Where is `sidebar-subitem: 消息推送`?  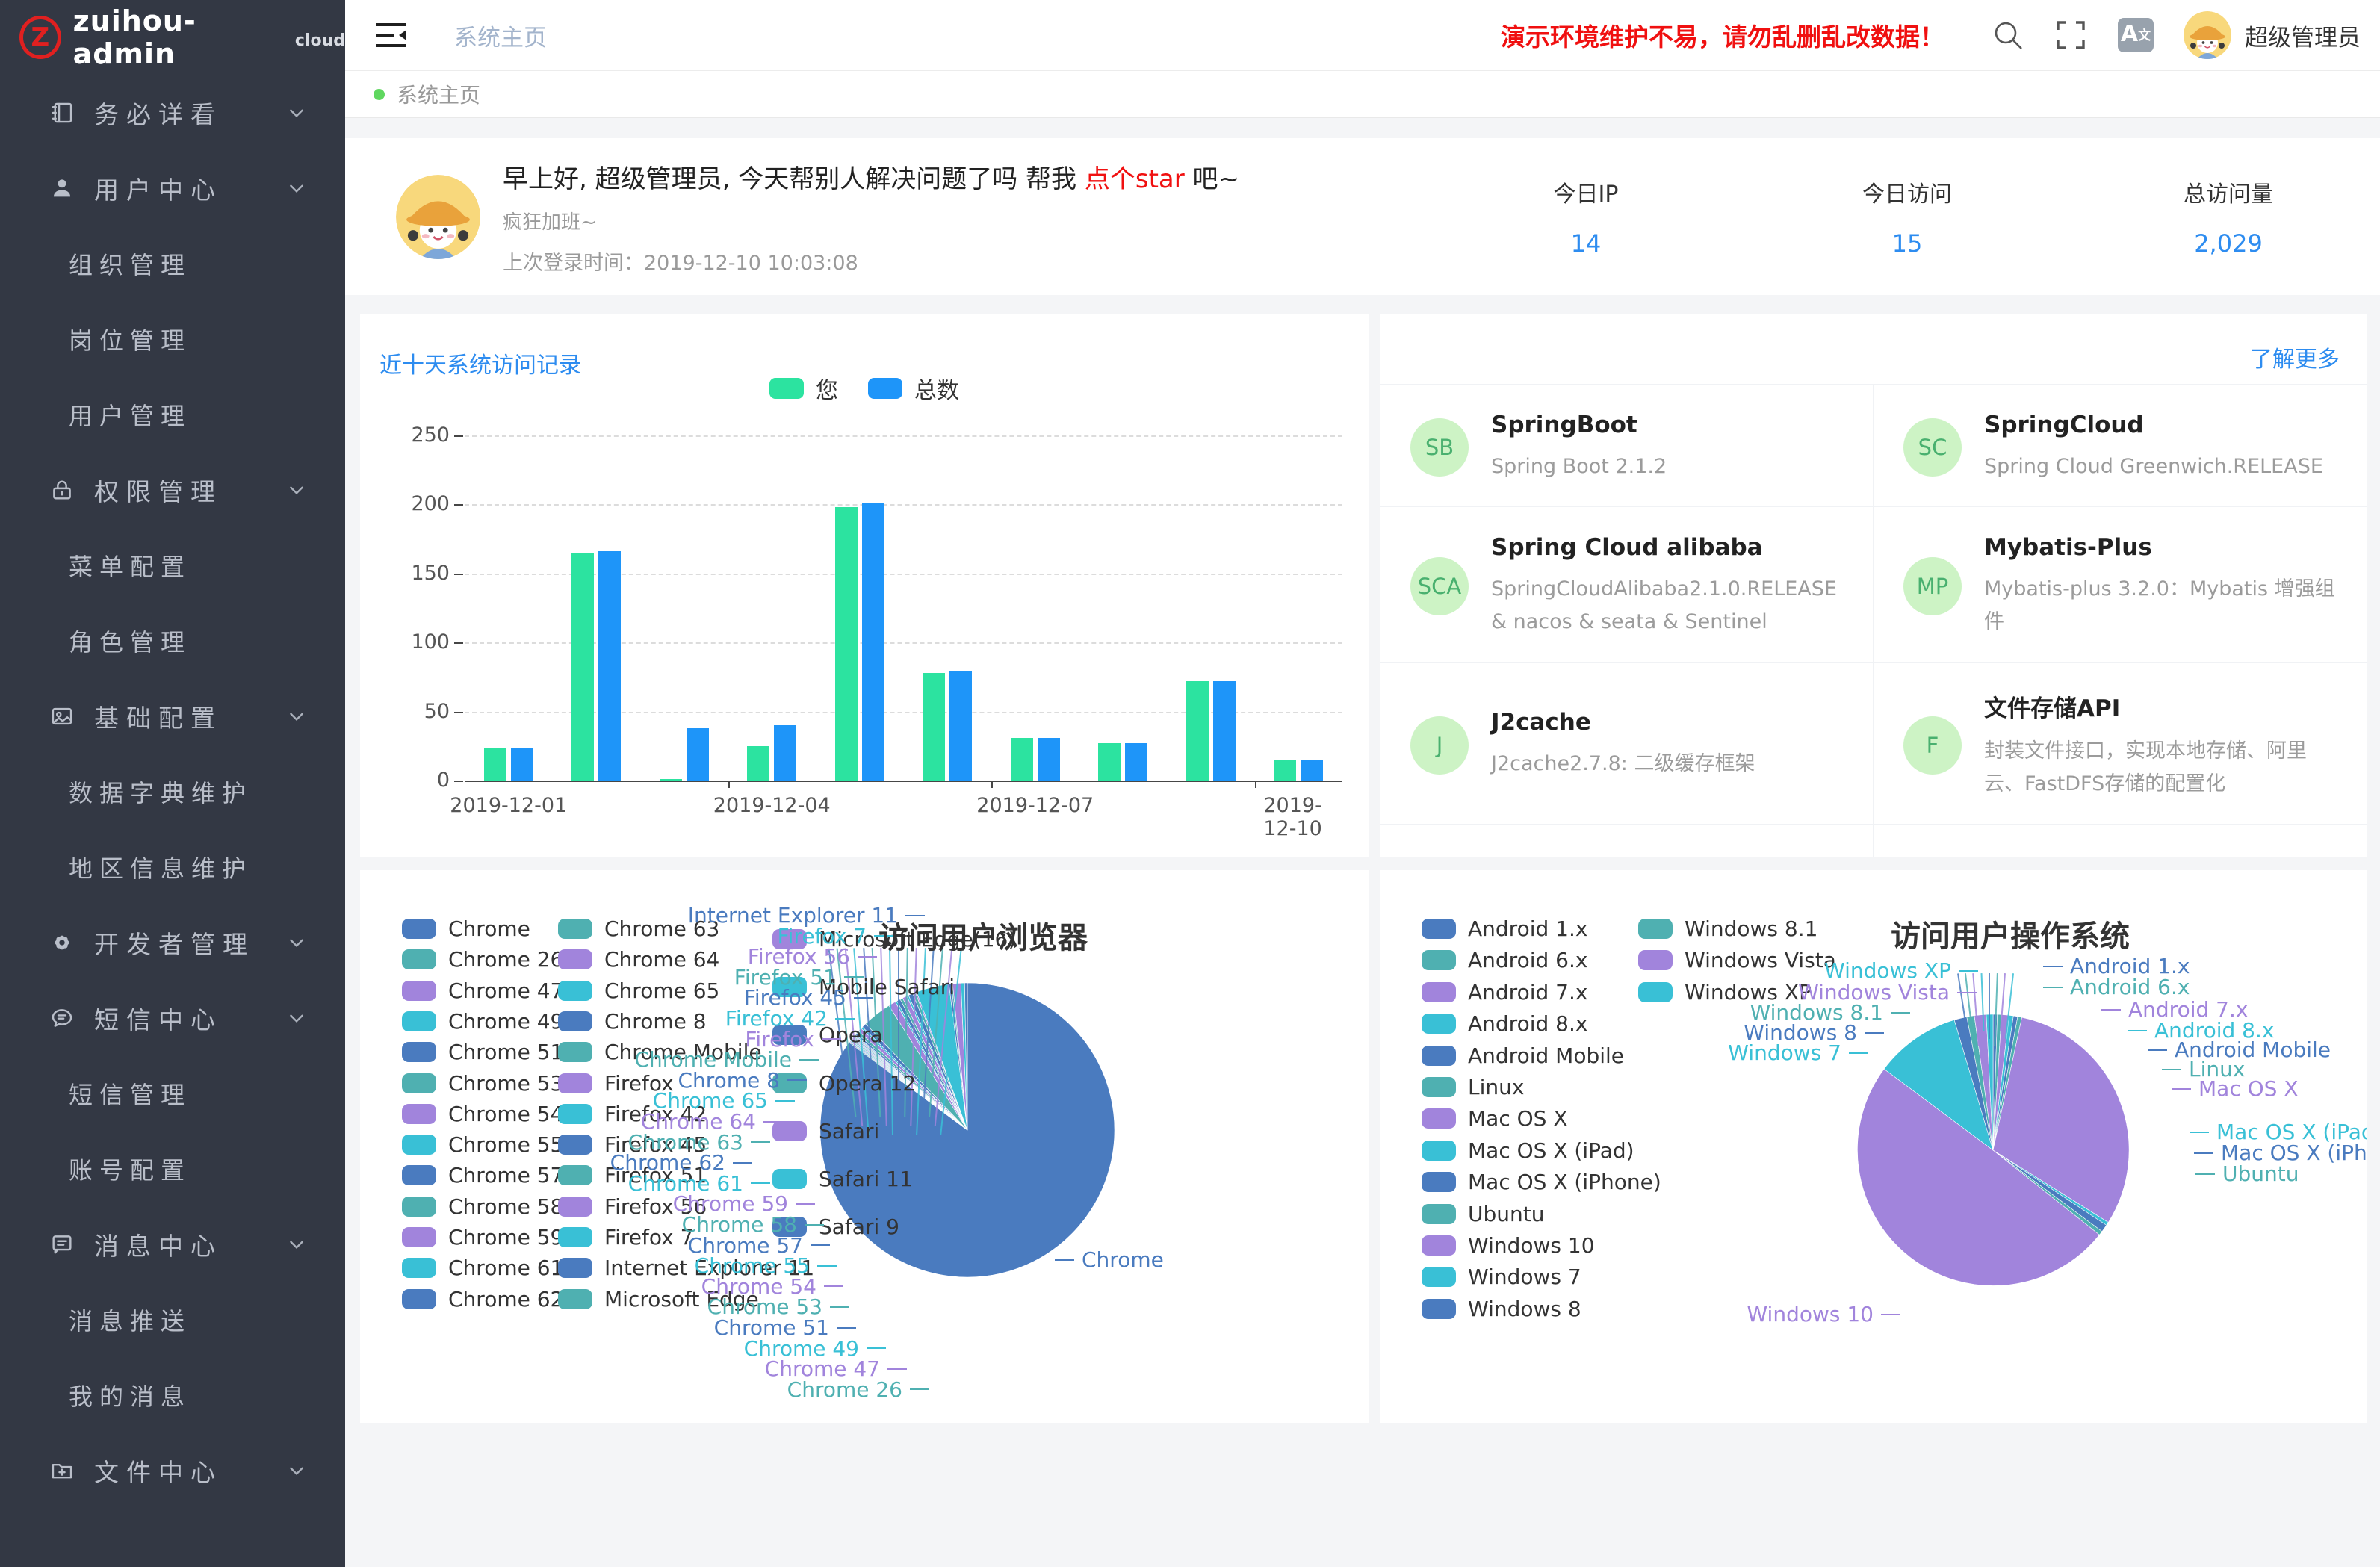 sidebar-subitem: 消息推送 is located at coordinates (172, 1319).